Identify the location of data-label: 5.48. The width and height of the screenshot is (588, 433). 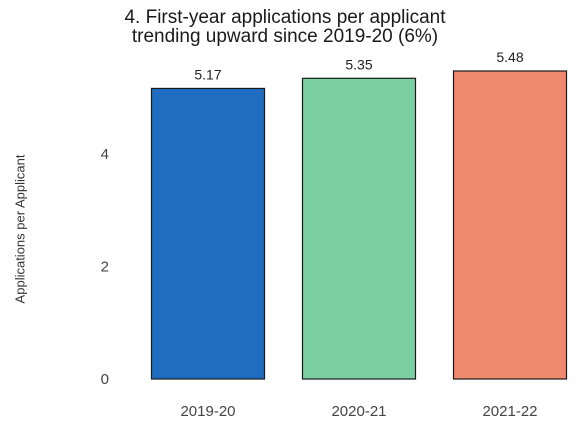
(509, 57).